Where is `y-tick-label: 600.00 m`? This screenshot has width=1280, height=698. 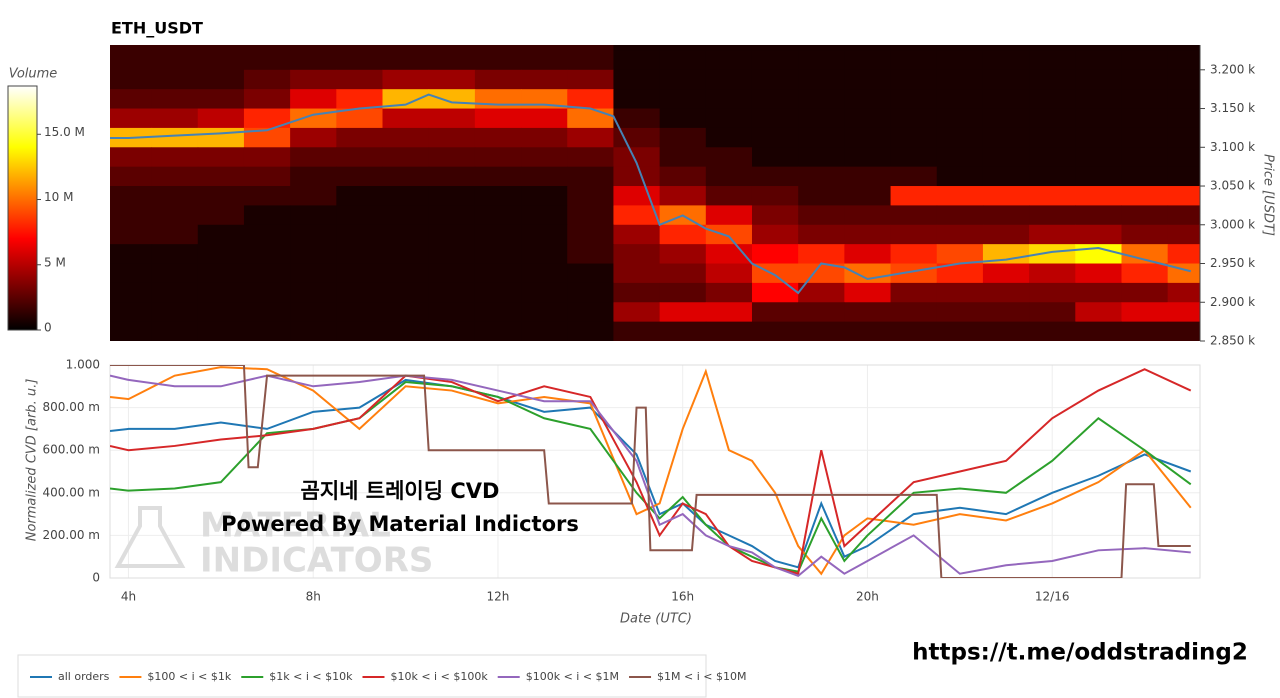
y-tick-label: 600.00 m is located at coordinates (72, 450).